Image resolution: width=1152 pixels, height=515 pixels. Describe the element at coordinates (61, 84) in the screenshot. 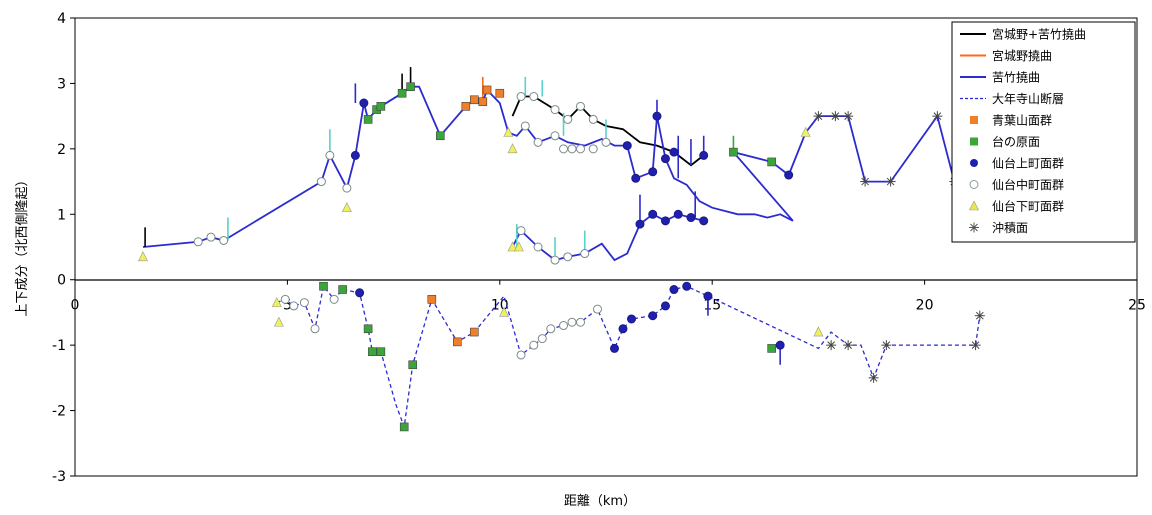

I see `y-tick-label: 3` at that location.